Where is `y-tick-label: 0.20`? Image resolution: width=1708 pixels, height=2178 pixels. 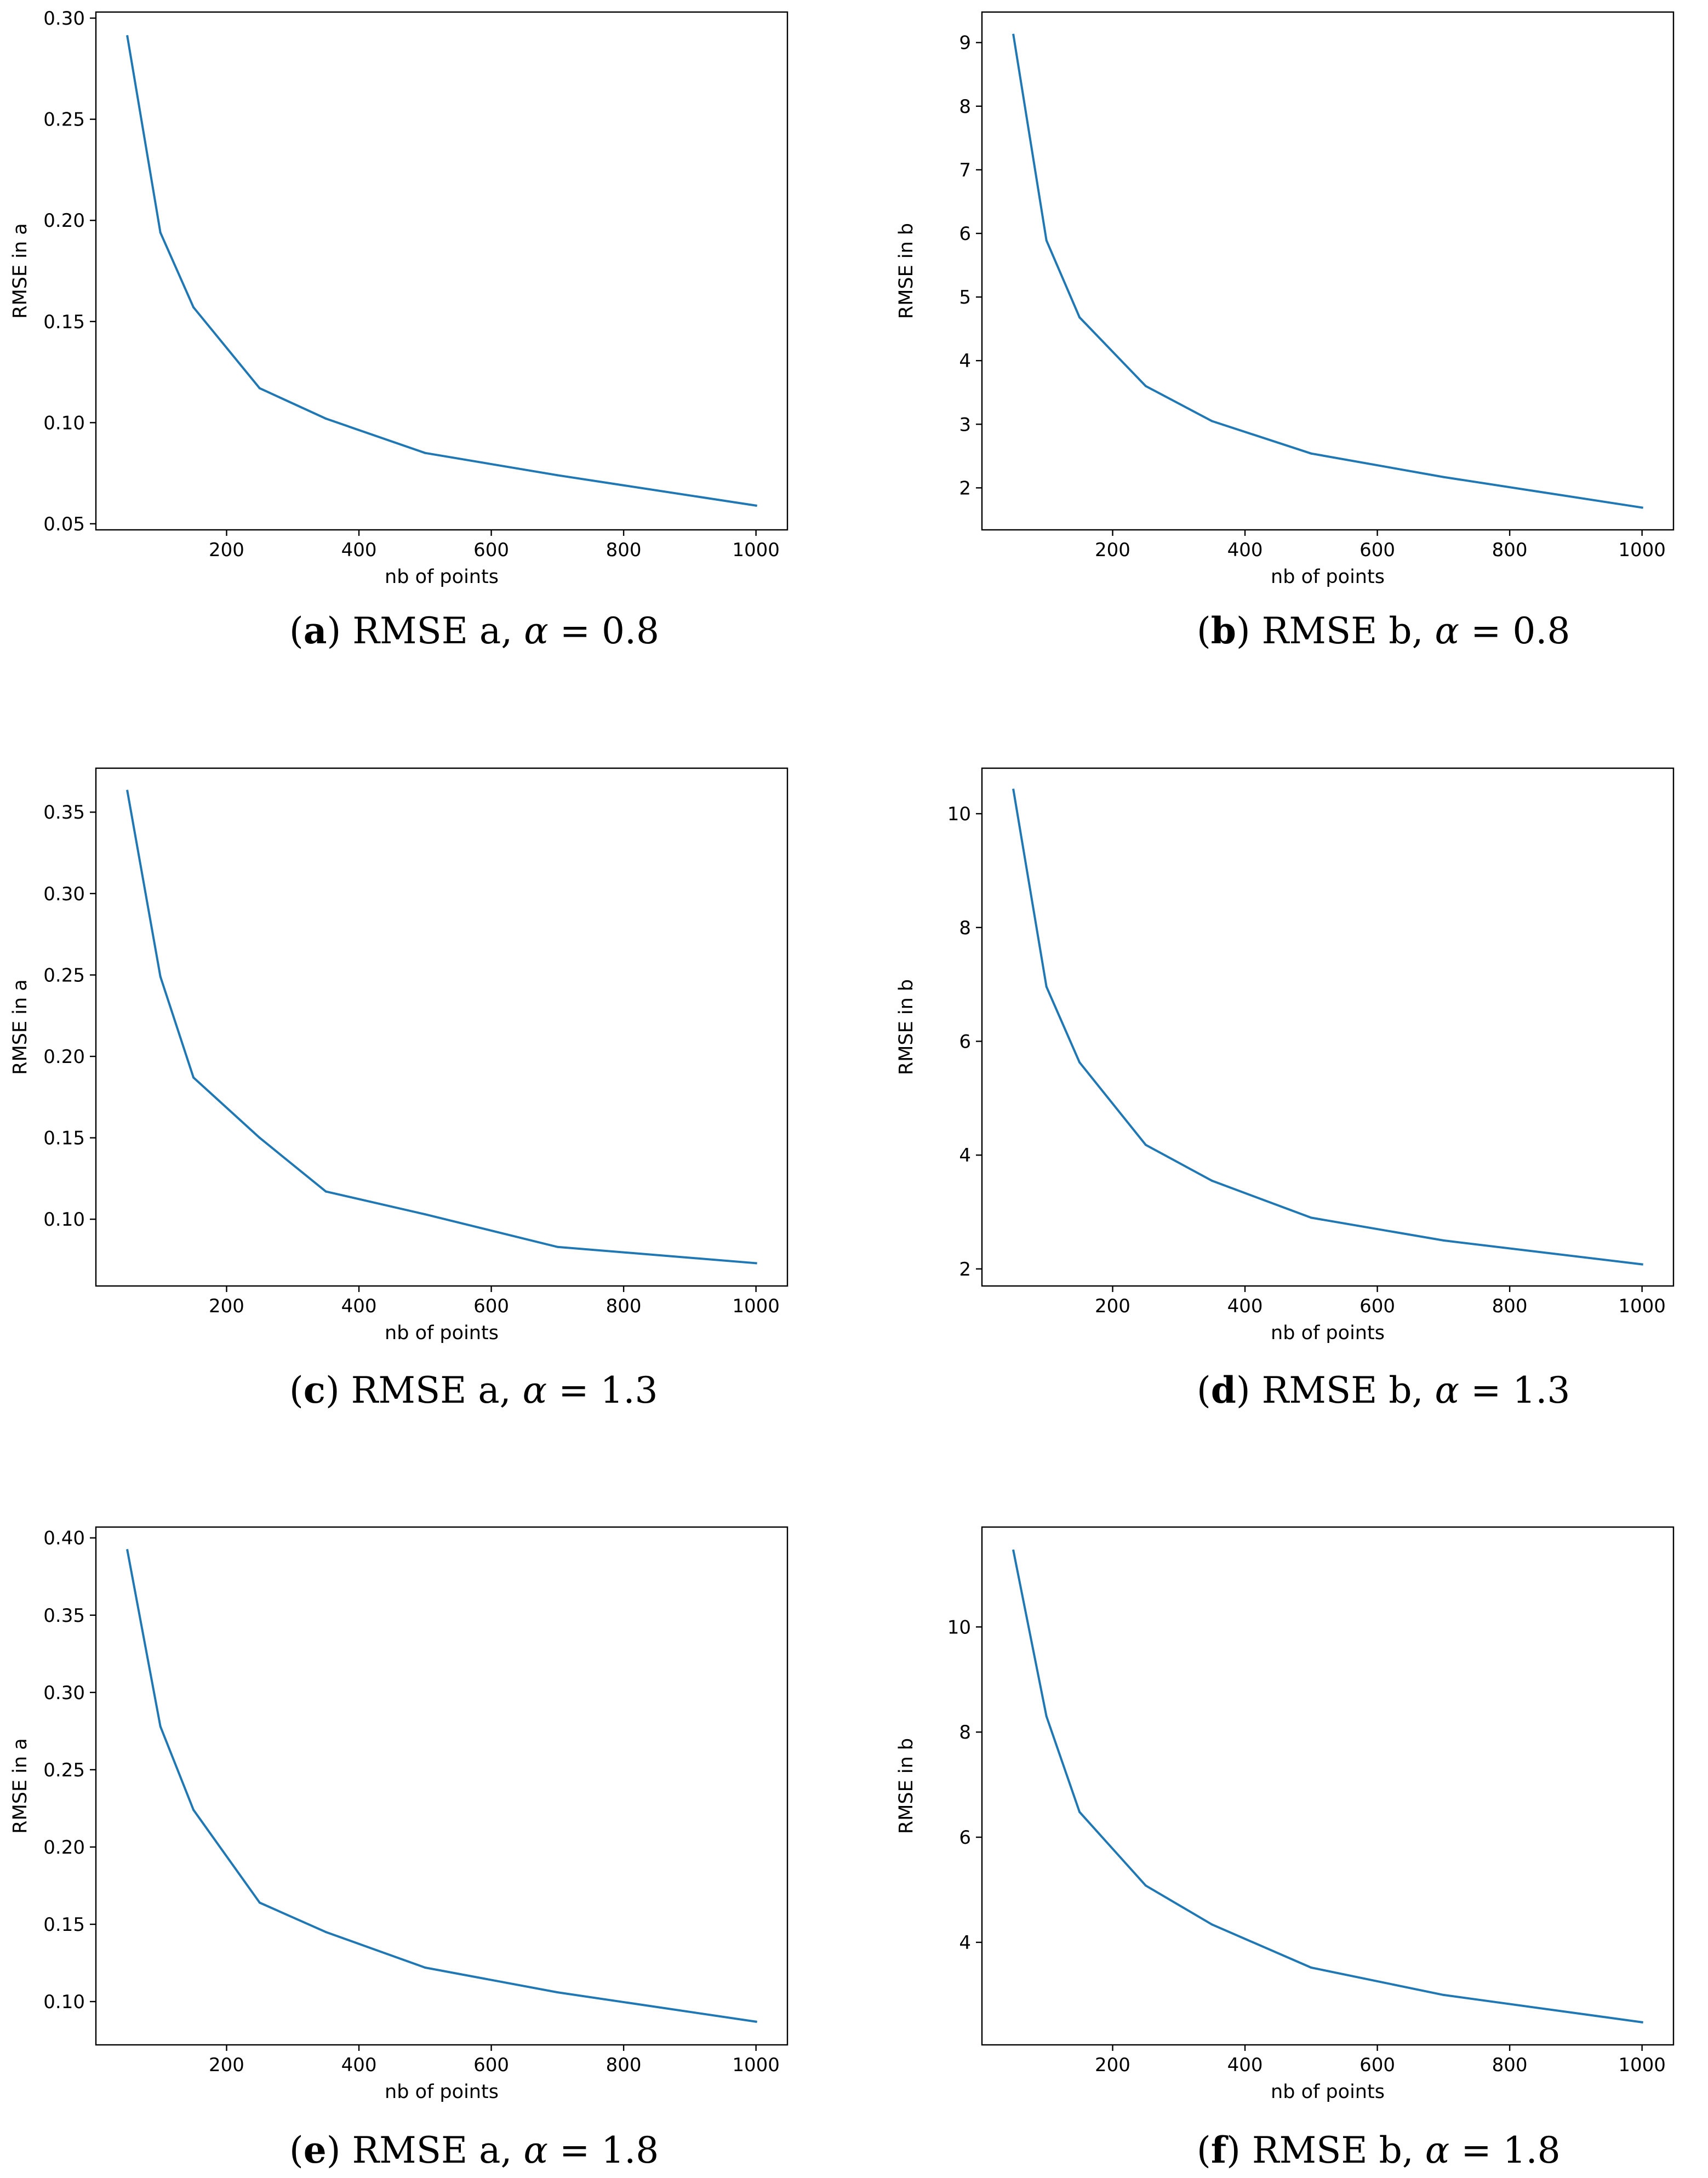
y-tick-label: 0.20 is located at coordinates (64, 1057).